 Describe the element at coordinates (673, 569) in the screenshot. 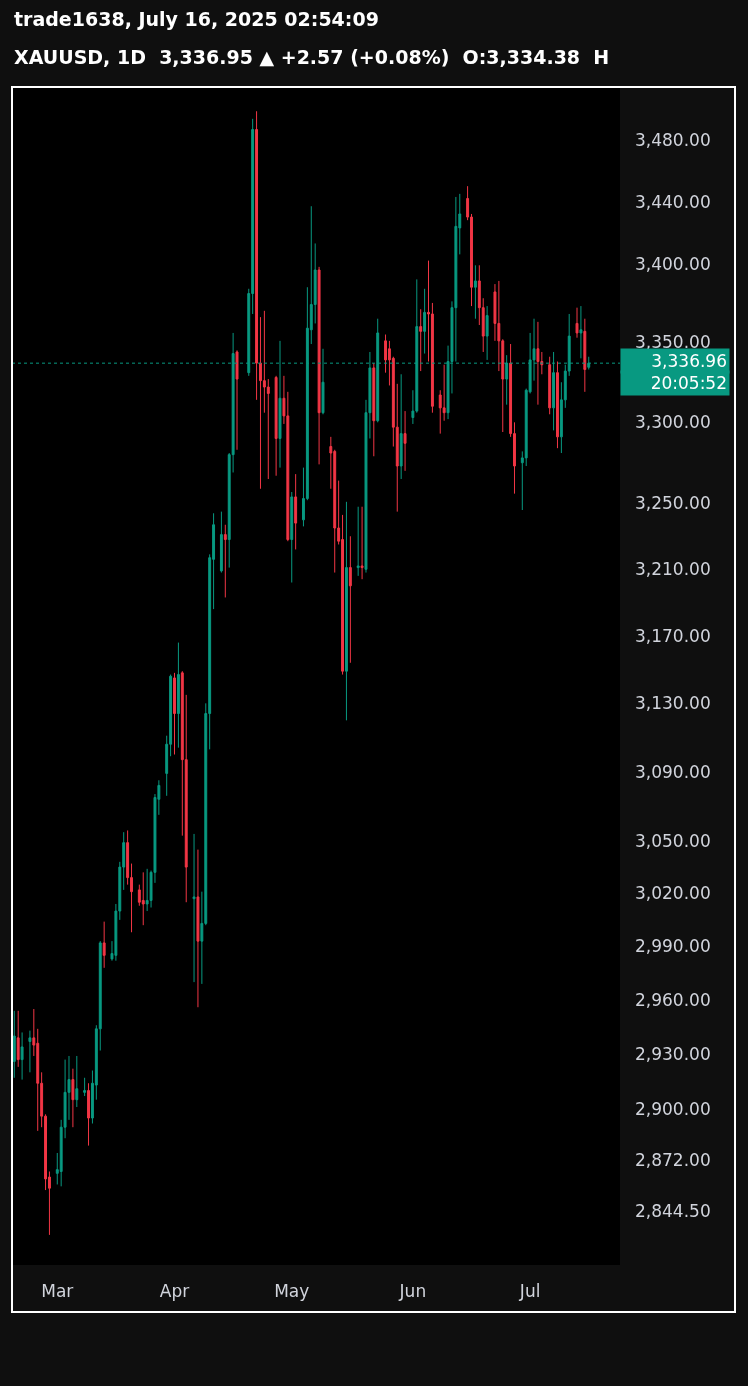

I see `y-tick-label: 3,210.00` at that location.